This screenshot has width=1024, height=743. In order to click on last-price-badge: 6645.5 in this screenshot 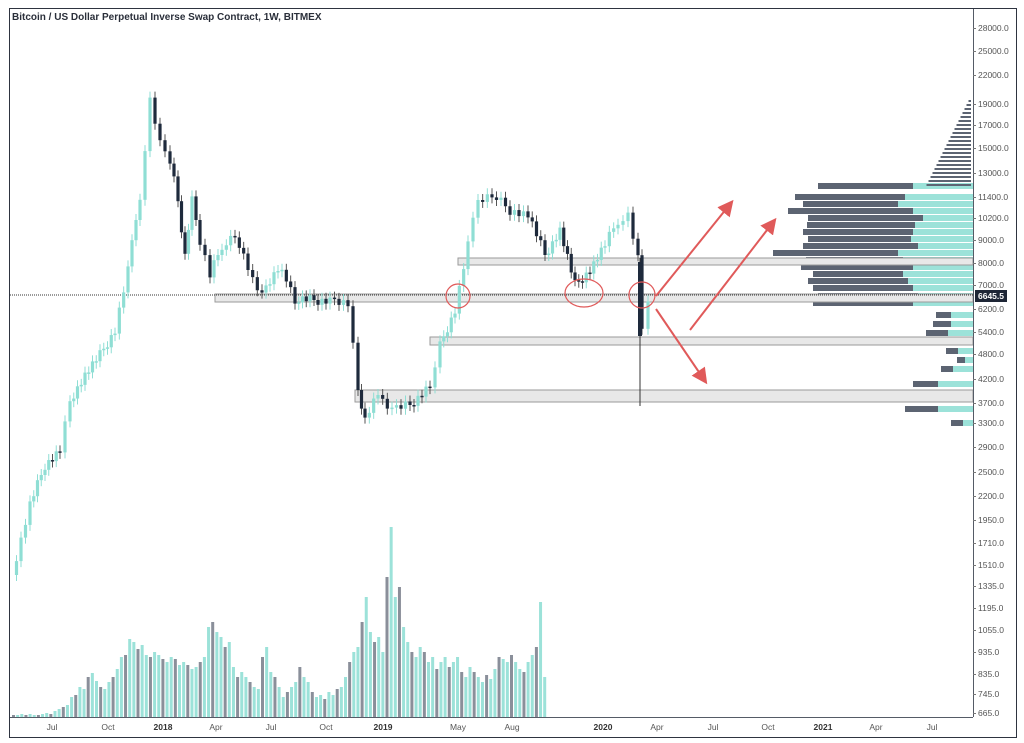, I will do `click(991, 296)`.